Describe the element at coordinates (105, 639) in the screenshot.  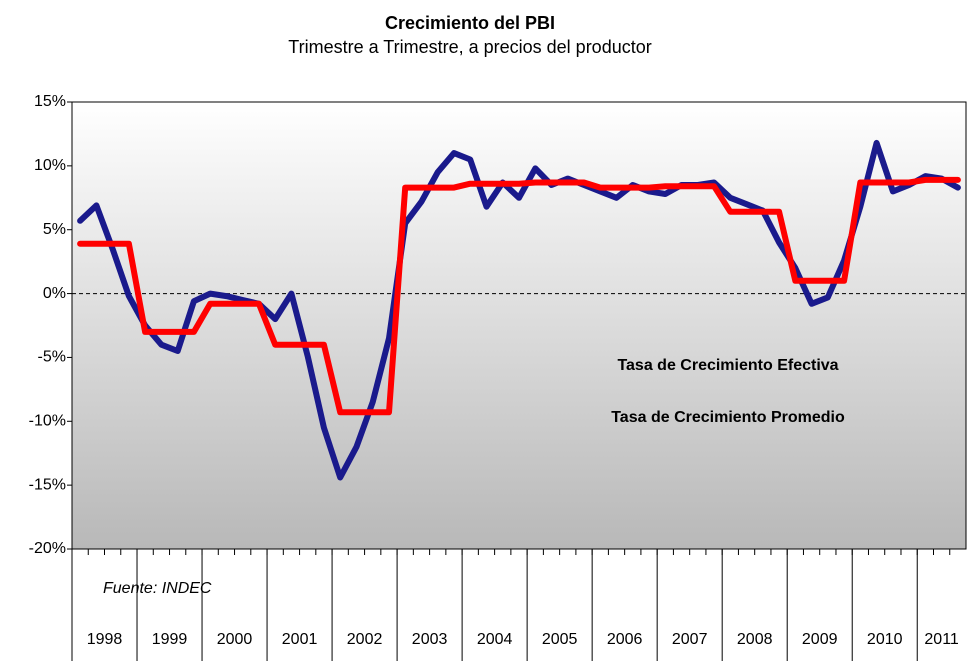
I see `x-group-label: 1998` at that location.